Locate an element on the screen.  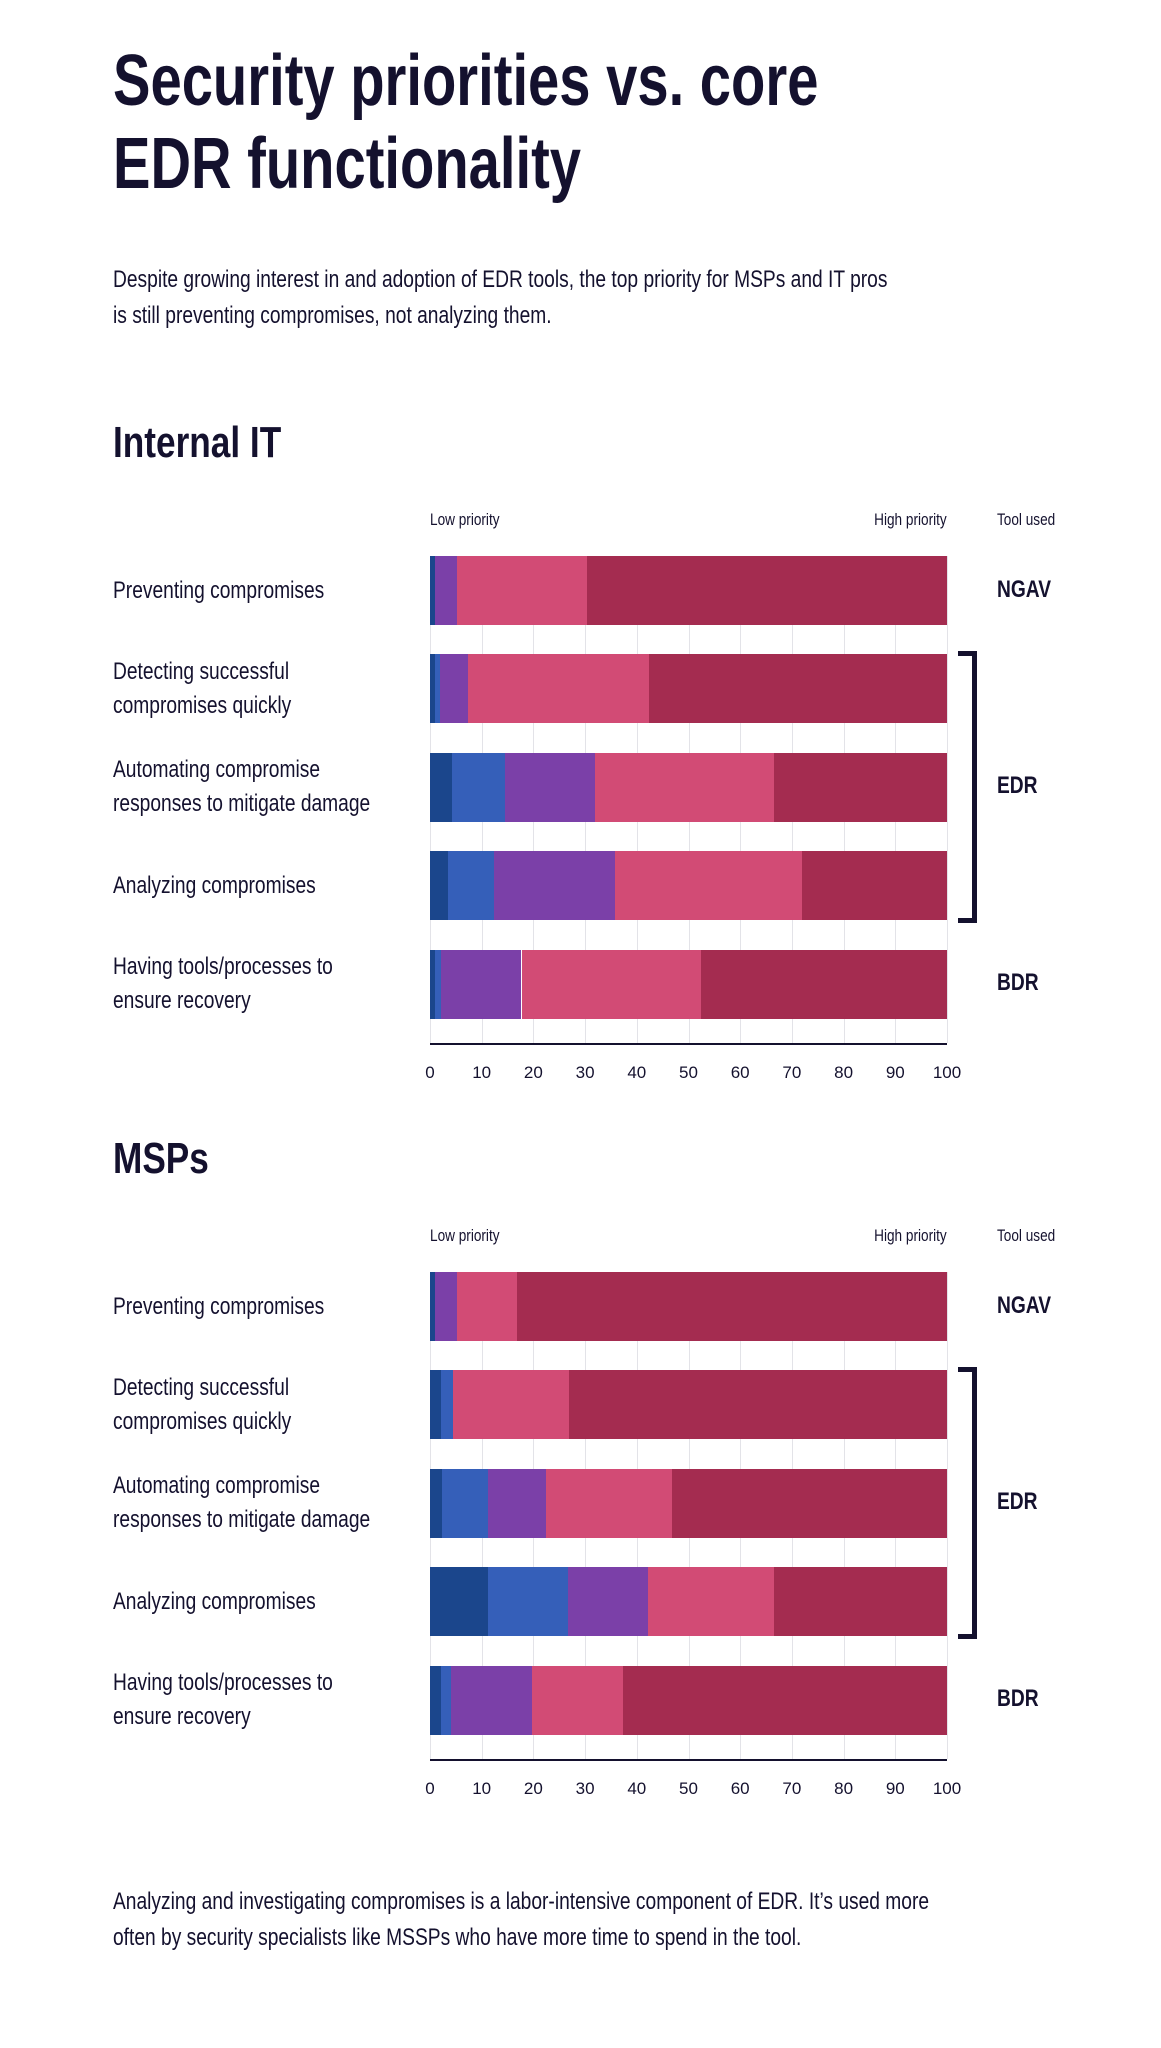
title-line: Security priorities vs. core is located at coordinates (466, 81).